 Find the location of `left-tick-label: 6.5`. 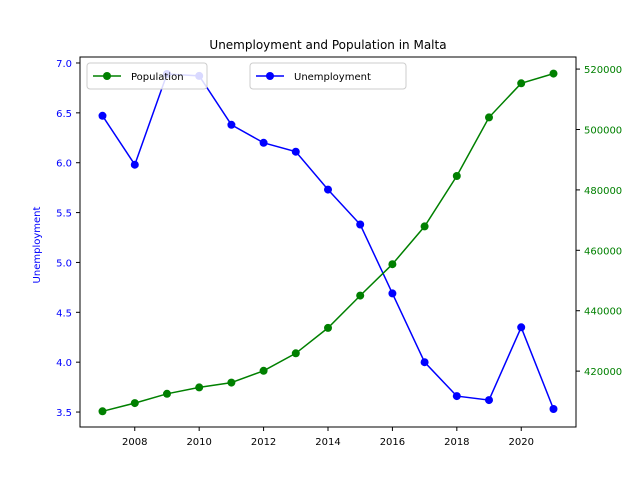

left-tick-label: 6.5 is located at coordinates (64, 114).